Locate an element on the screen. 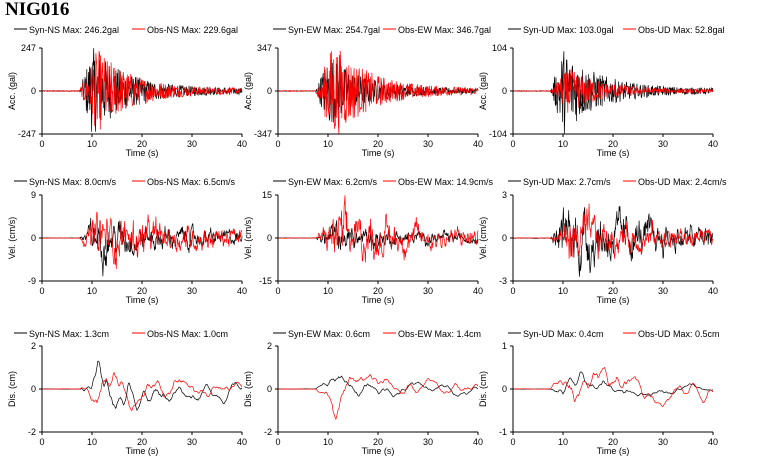 The image size is (776, 471). trace-syn-ns is located at coordinates (142, 386).